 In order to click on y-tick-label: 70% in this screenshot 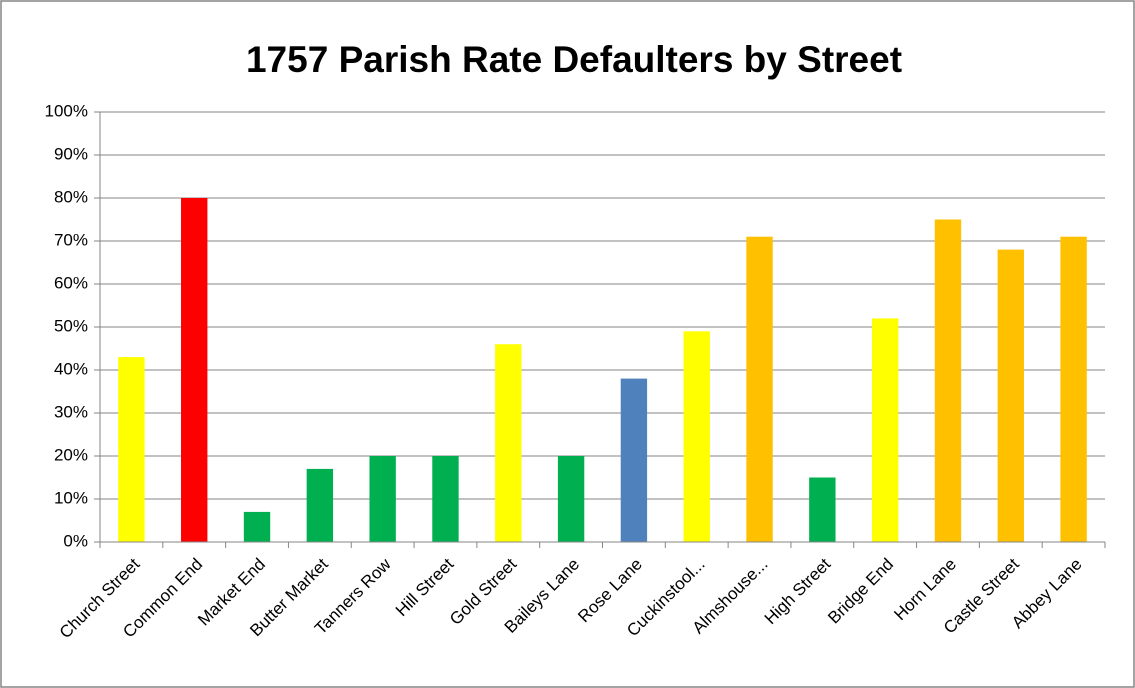, I will do `click(71, 239)`.